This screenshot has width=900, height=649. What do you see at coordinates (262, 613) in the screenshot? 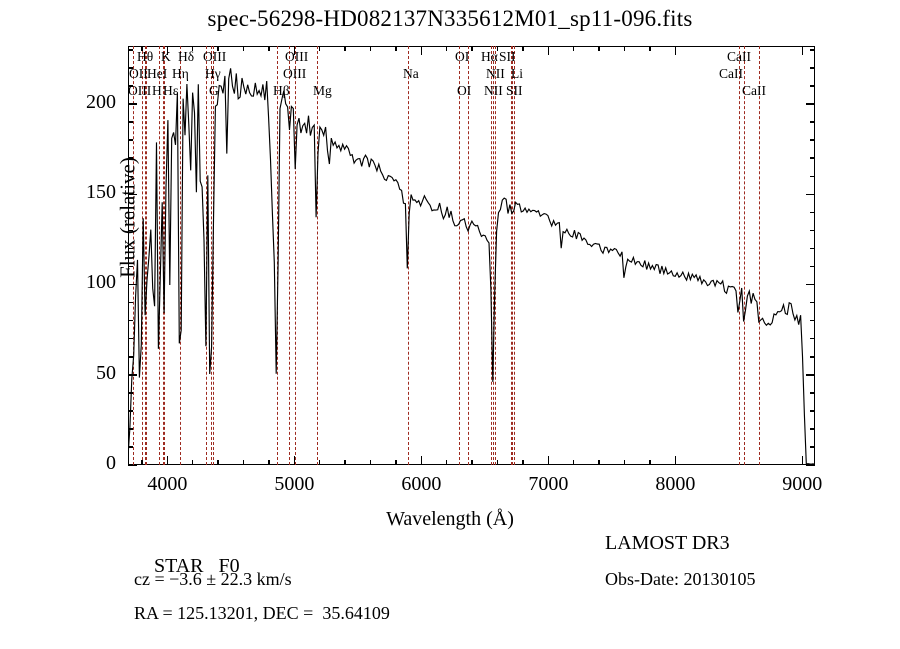
I see `footer-coords: RA = 125.13201, DEC = 35.64109` at bounding box center [262, 613].